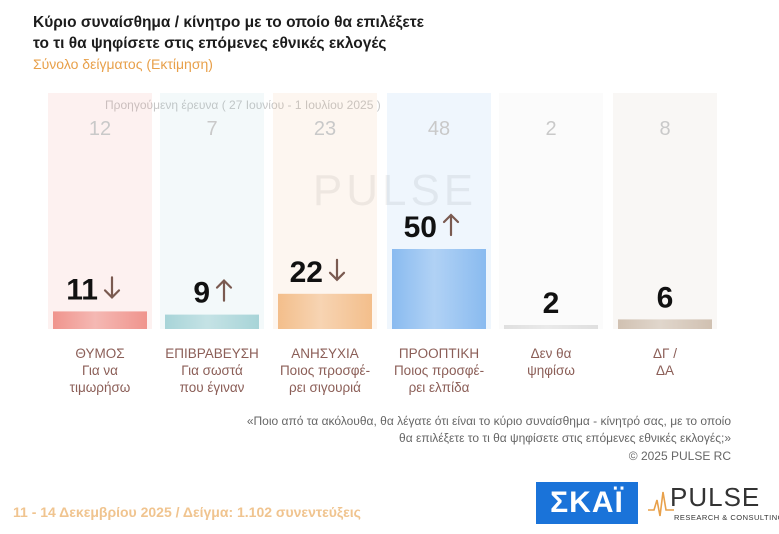 The image size is (779, 534). What do you see at coordinates (123, 64) in the screenshot?
I see `chart-subtitle: Σύνολο δείγματος (Εκτίμηση)` at bounding box center [123, 64].